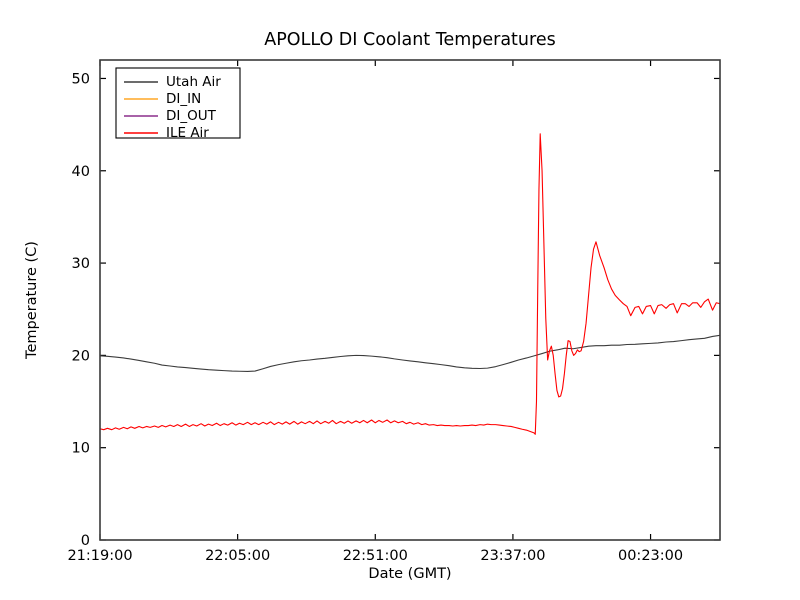 The image size is (800, 600). I want to click on legend-background, so click(178, 103).